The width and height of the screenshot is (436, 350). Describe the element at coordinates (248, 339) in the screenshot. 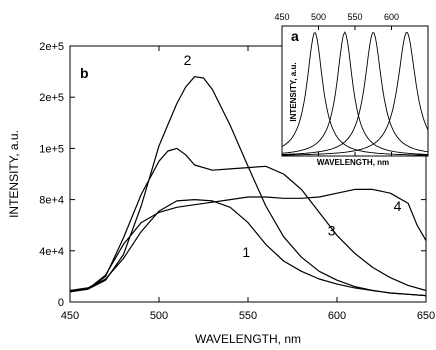

I see `main-x-axis-title: WAVELENGTH, nm` at that location.